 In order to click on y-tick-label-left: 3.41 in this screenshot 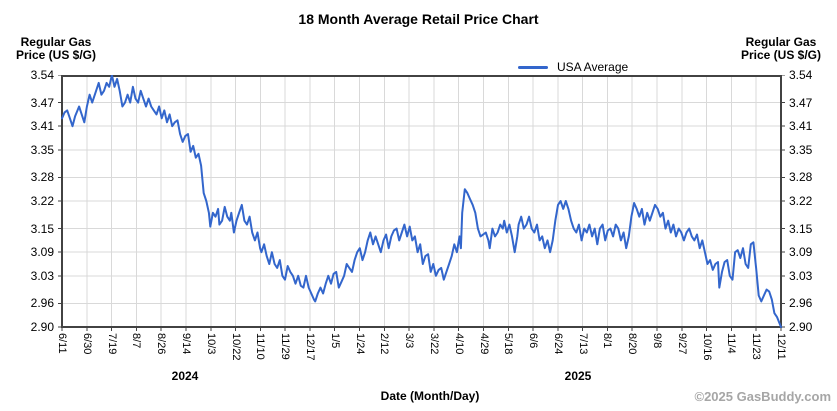, I will do `click(42, 126)`.